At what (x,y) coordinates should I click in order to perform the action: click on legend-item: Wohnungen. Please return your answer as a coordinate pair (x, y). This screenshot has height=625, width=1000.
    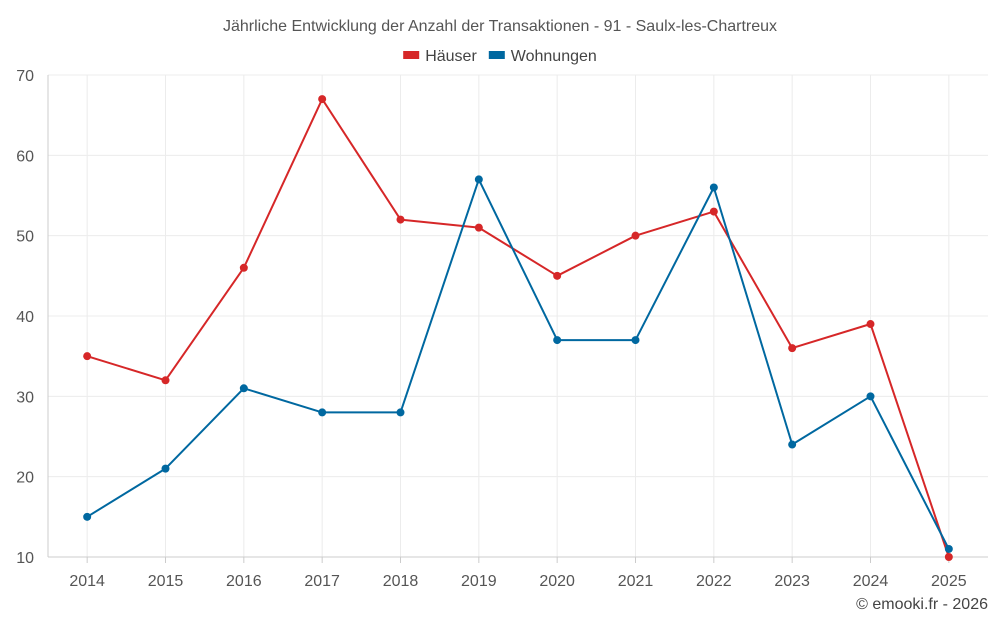
    Looking at the image, I should click on (542, 56).